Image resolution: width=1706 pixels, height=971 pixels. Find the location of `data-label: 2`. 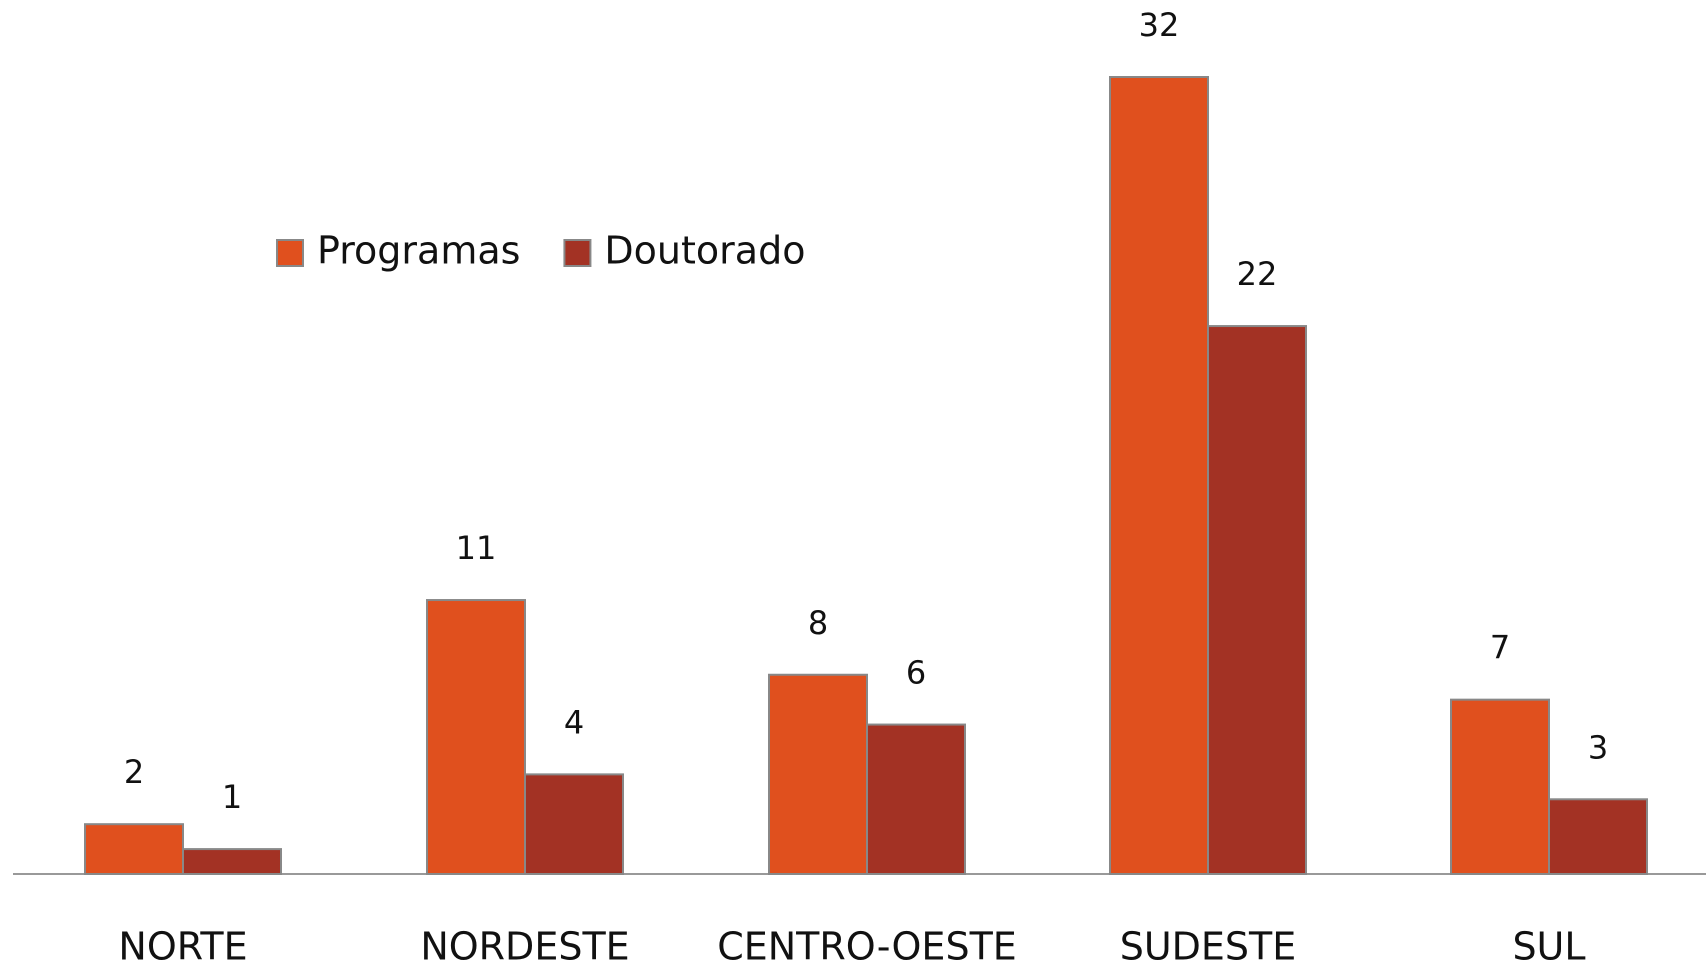

data-label: 2 is located at coordinates (134, 772).